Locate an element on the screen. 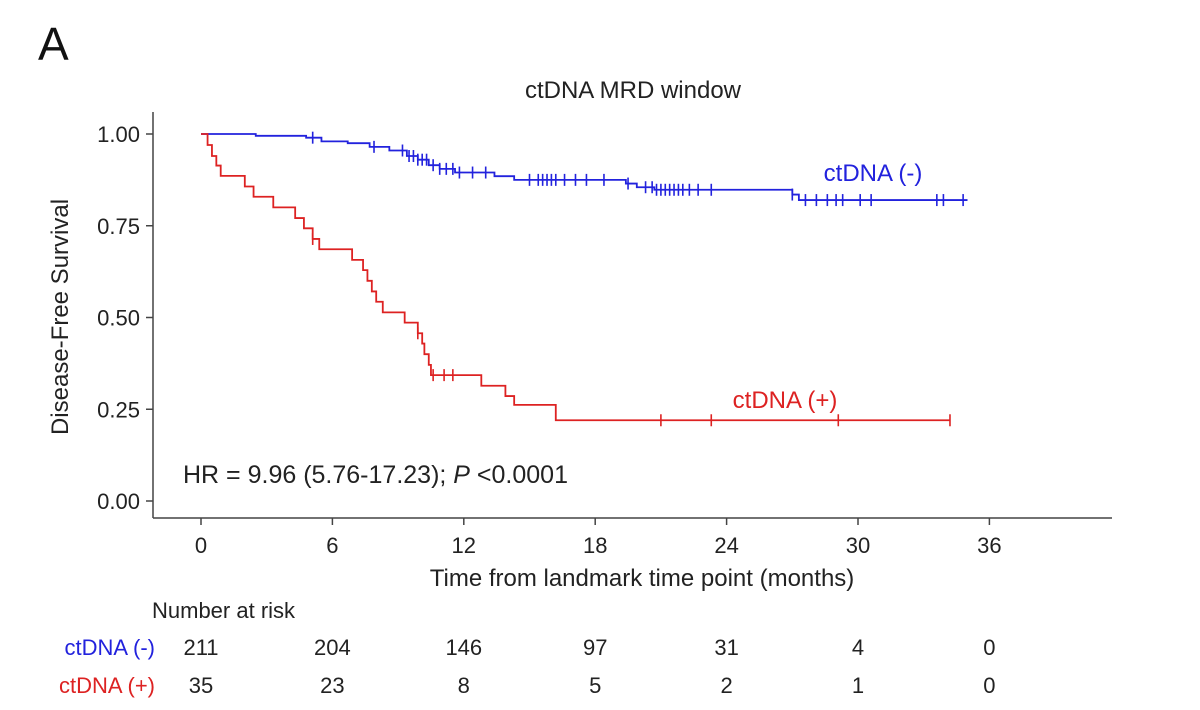 The height and width of the screenshot is (710, 1200). series-label-positive: ctDNA (+) is located at coordinates (785, 400).